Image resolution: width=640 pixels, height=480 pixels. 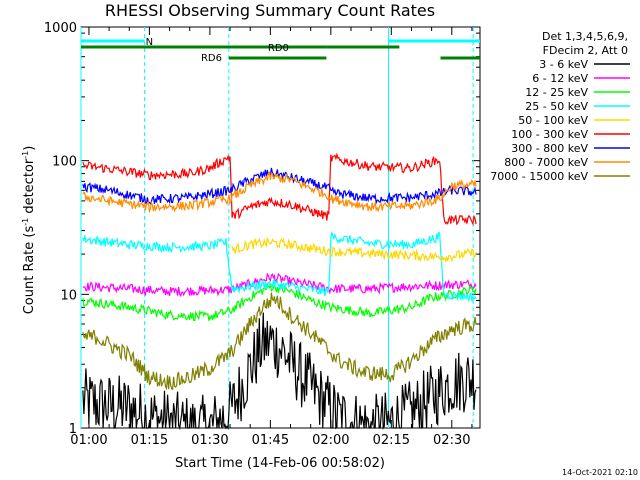 I want to click on legend-entry-label-2: 12 - 25 keV, so click(x=556, y=92).